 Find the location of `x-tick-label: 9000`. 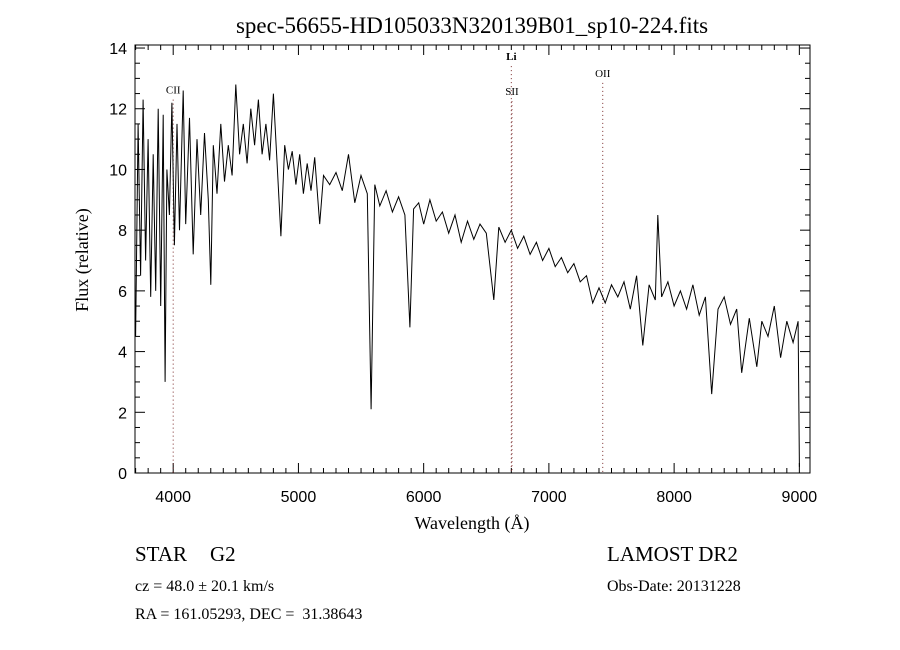

x-tick-label: 9000 is located at coordinates (800, 497).